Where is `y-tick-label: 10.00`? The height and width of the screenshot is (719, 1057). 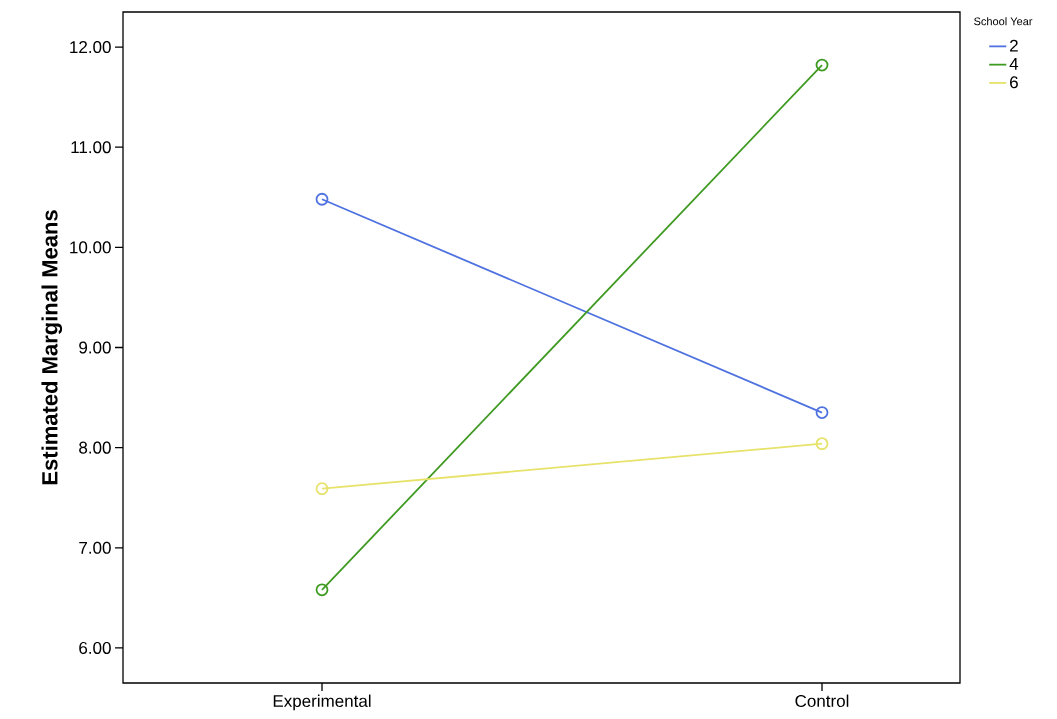 y-tick-label: 10.00 is located at coordinates (90, 247).